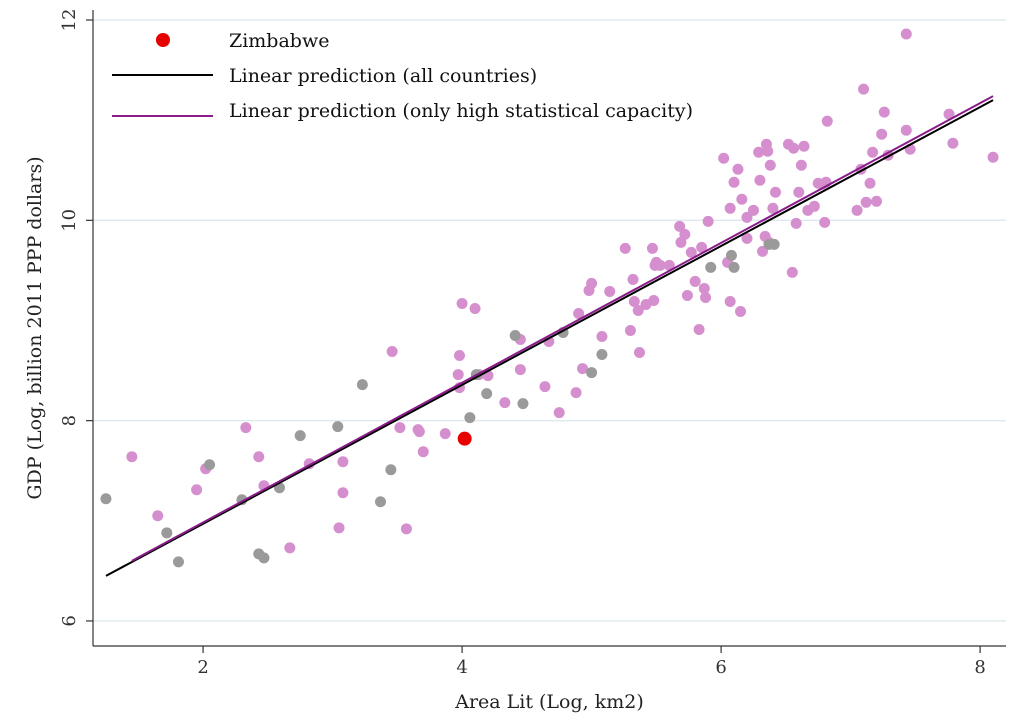 Image resolution: width=1013 pixels, height=718 pixels. What do you see at coordinates (202, 667) in the screenshot?
I see `x-tick-label-2: 2` at bounding box center [202, 667].